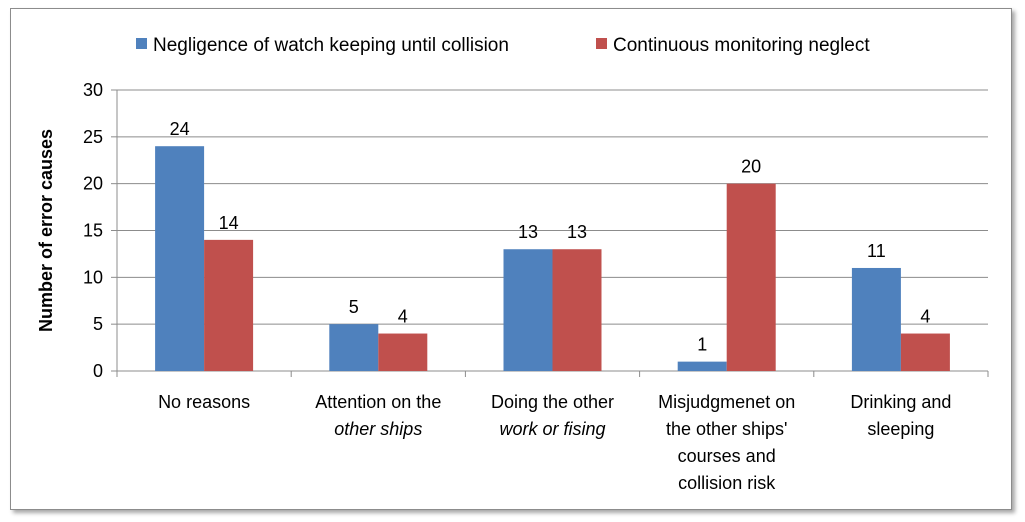  Describe the element at coordinates (726, 402) in the screenshot. I see `category-label: Misjudgmenet on` at that location.